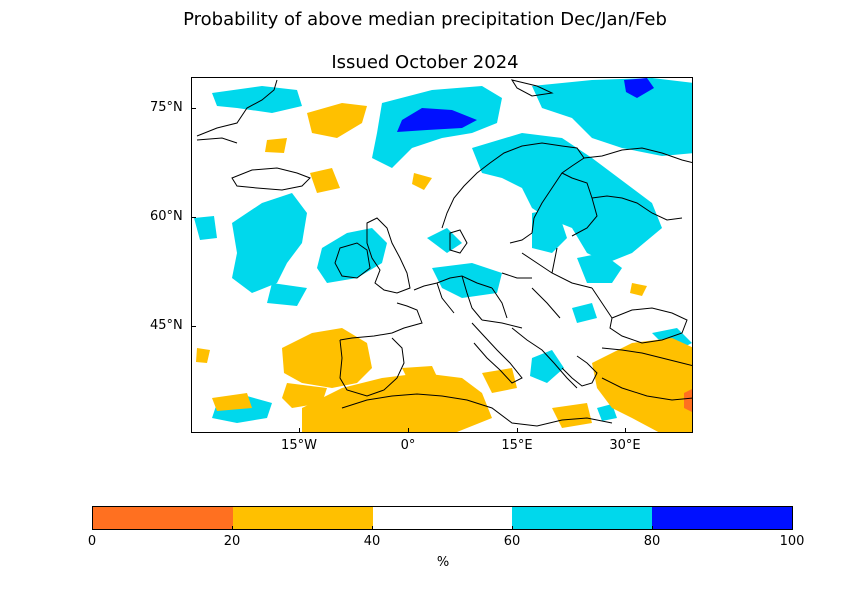 The width and height of the screenshot is (850, 600). Describe the element at coordinates (612, 117) in the screenshot. I see `wet-area-barents` at that location.